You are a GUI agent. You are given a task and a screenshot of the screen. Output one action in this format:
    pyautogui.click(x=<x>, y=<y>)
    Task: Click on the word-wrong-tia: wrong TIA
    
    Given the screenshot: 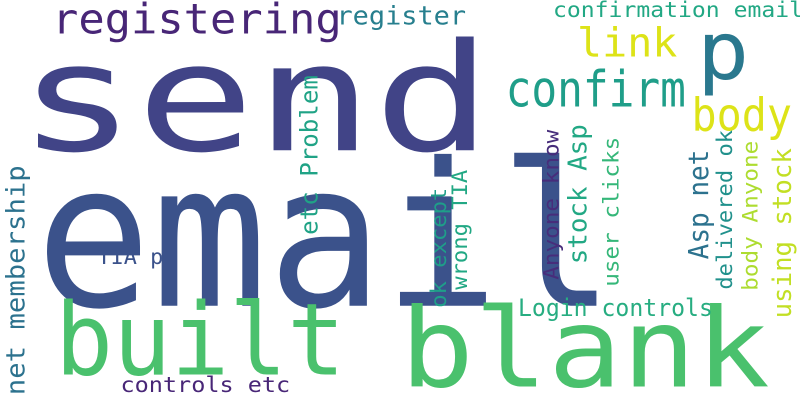 What is the action you would take?
    pyautogui.click(x=460, y=230)
    